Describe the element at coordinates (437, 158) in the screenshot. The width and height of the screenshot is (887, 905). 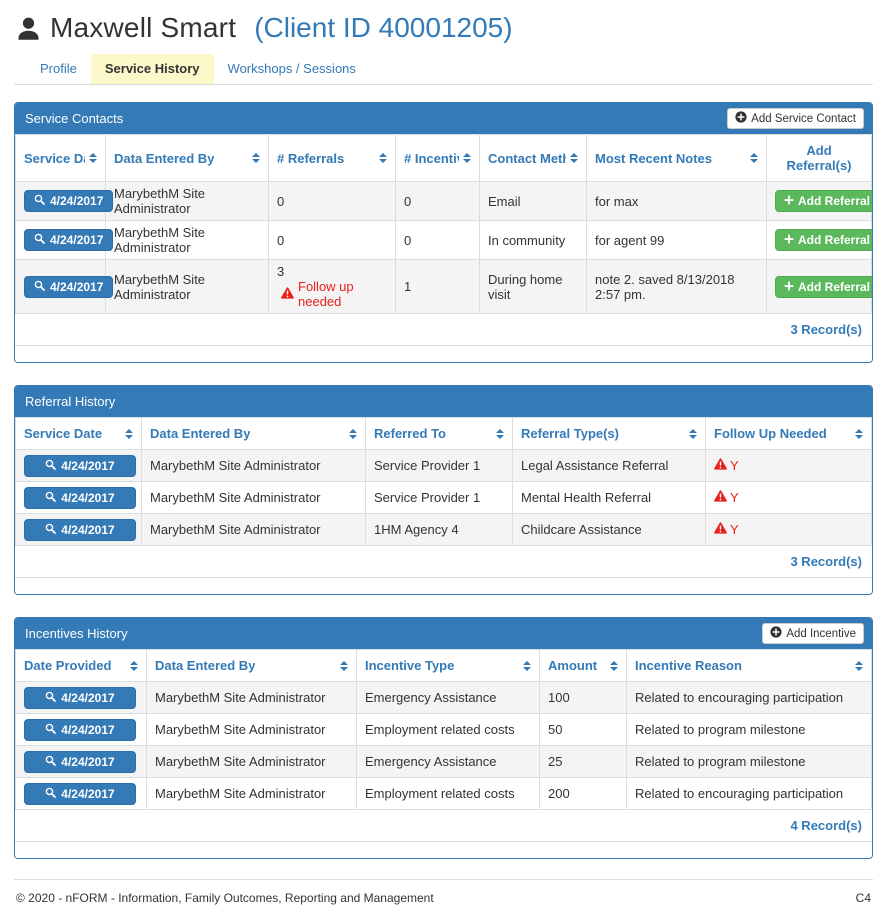
I see `col-incentives: # Incentives` at that location.